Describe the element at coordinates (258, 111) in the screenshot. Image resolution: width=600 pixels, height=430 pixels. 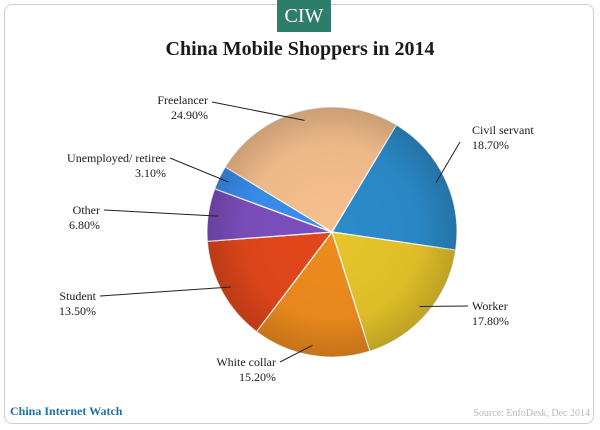
I see `leader-line-freelancer` at that location.